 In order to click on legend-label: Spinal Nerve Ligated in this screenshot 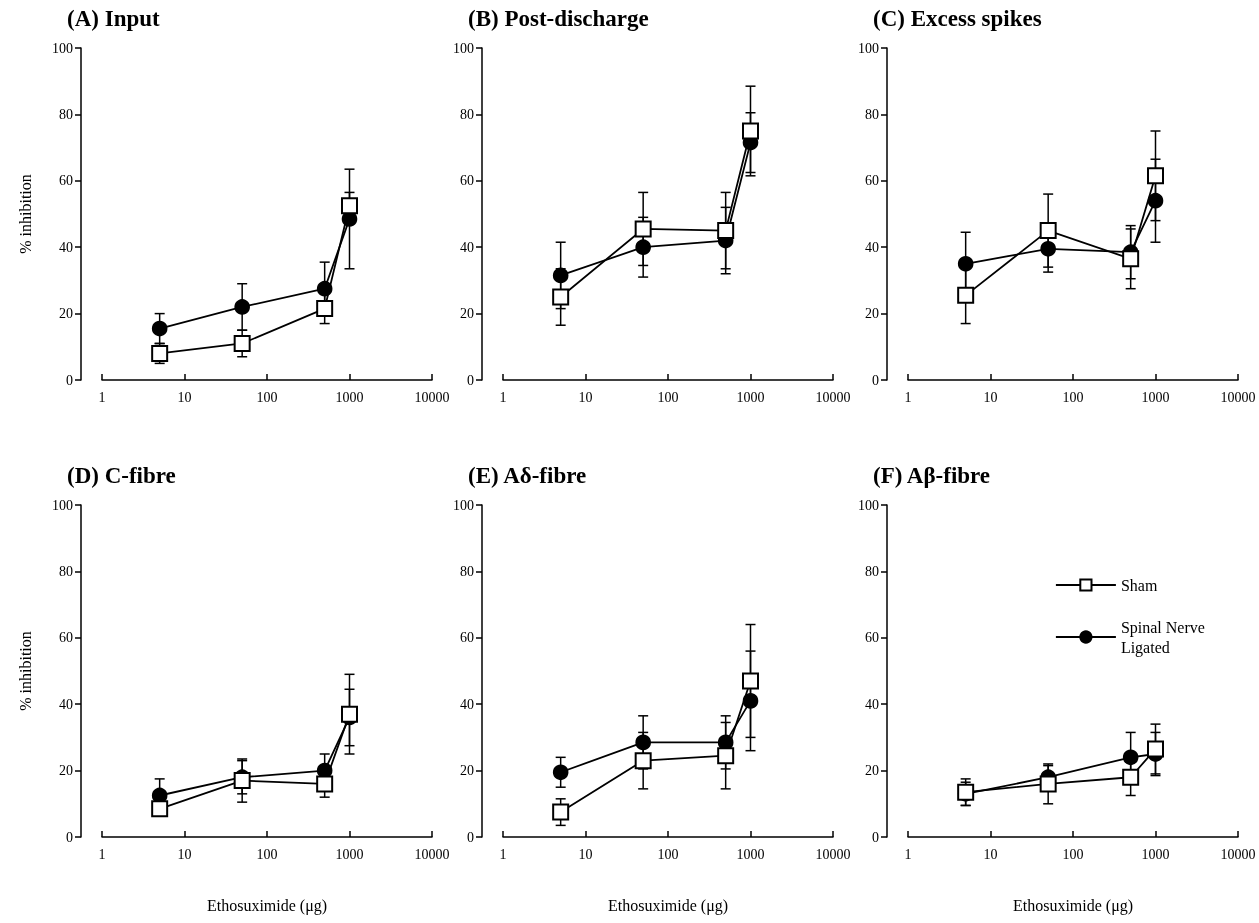, I will do `click(1164, 637)`.